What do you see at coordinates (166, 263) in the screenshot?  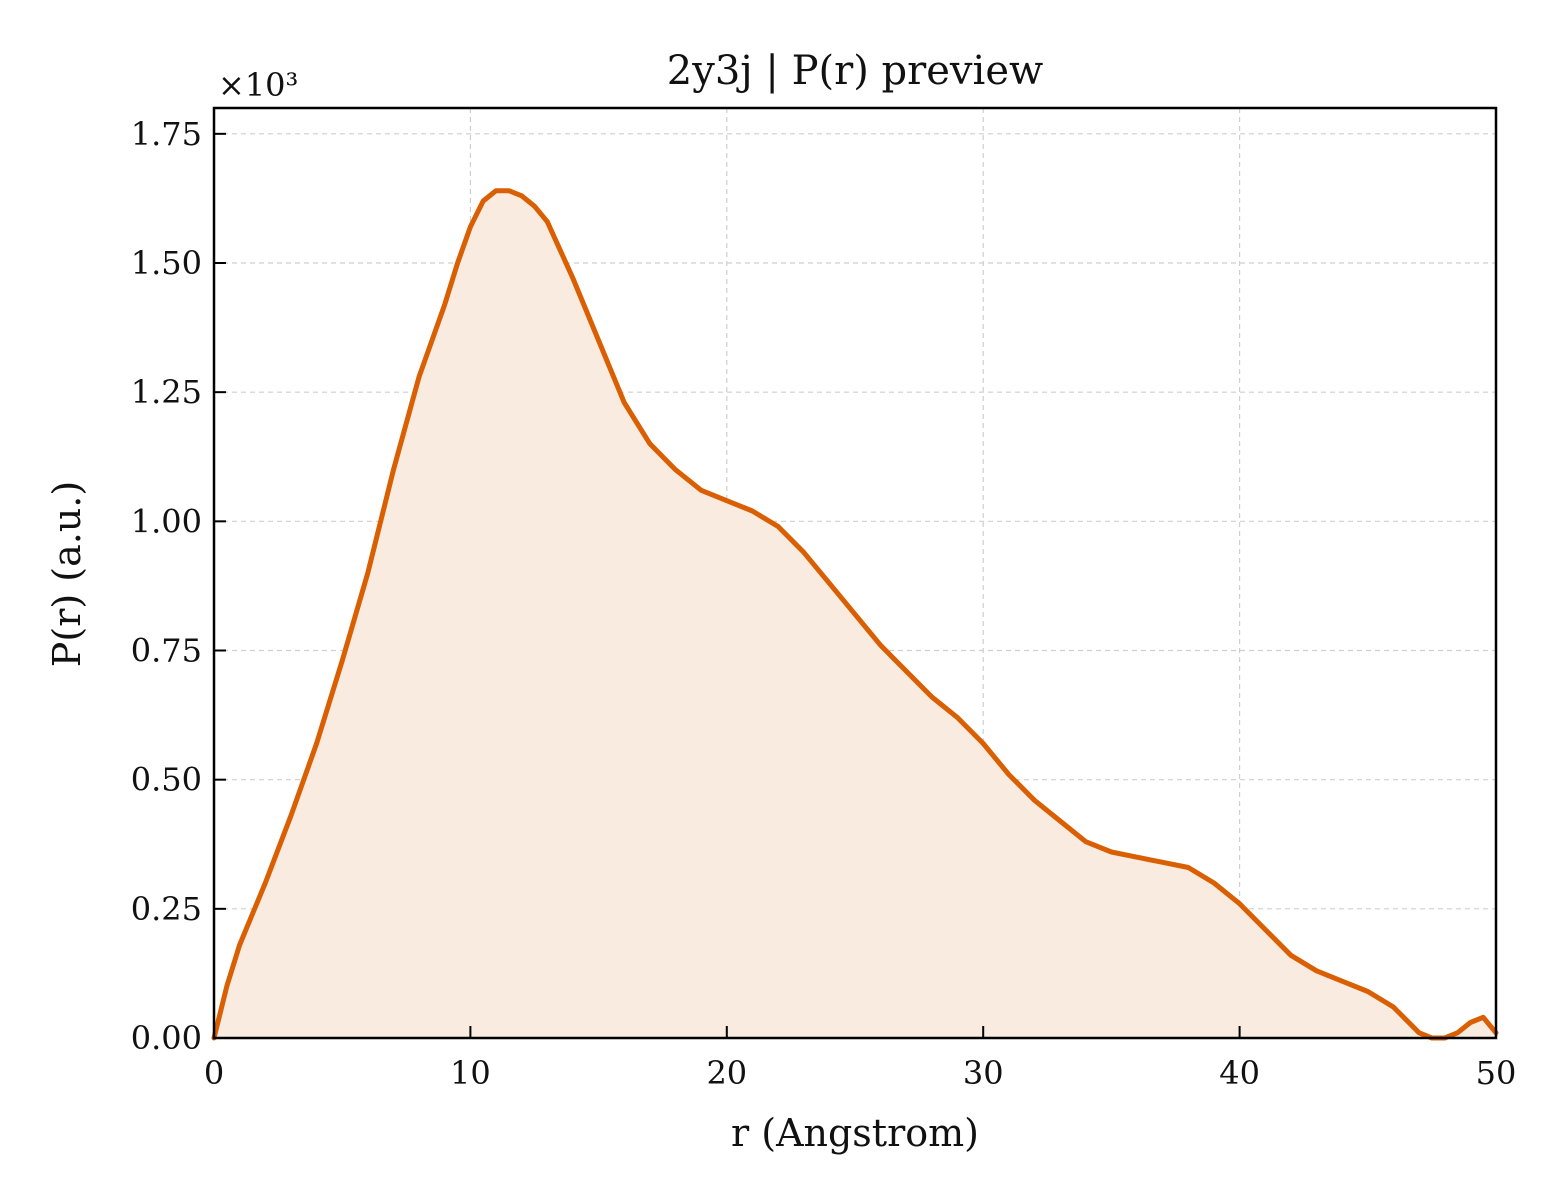 I see `y-tick-label: 1.50` at bounding box center [166, 263].